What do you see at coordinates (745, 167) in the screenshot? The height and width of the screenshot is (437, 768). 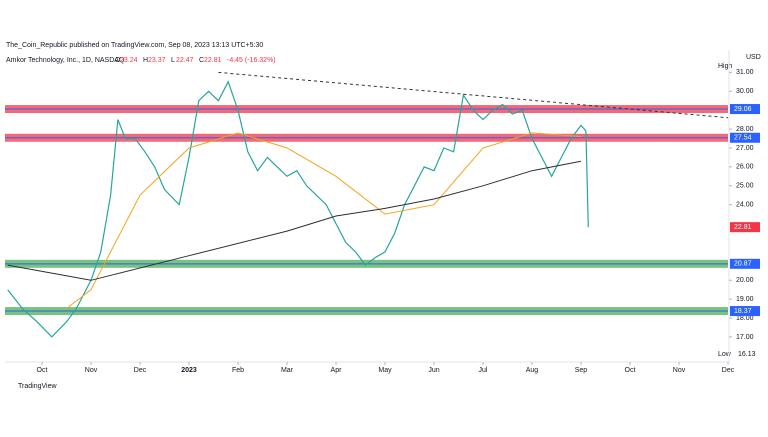 I see `y-tick-label: 26.00` at bounding box center [745, 167].